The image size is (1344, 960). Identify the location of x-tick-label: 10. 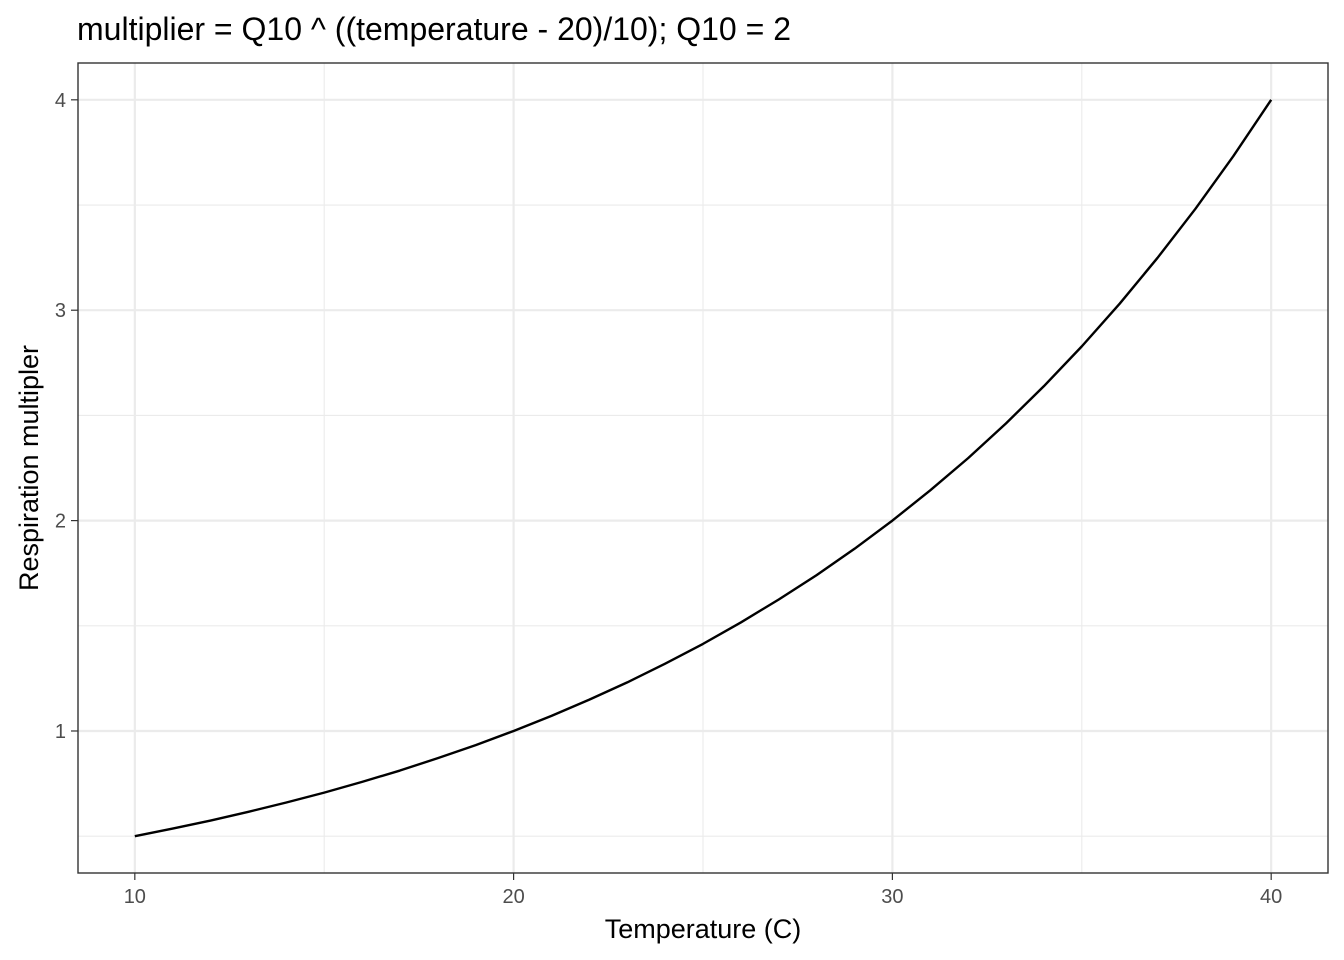
(135, 897).